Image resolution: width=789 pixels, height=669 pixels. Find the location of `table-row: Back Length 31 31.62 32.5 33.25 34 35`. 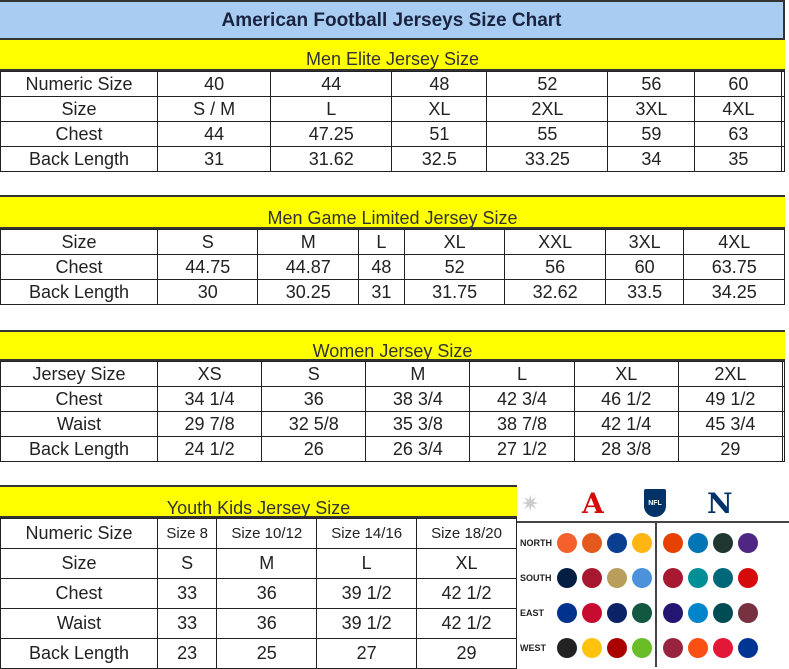

table-row: Back Length 31 31.62 32.5 33.25 34 35 is located at coordinates (392, 159).